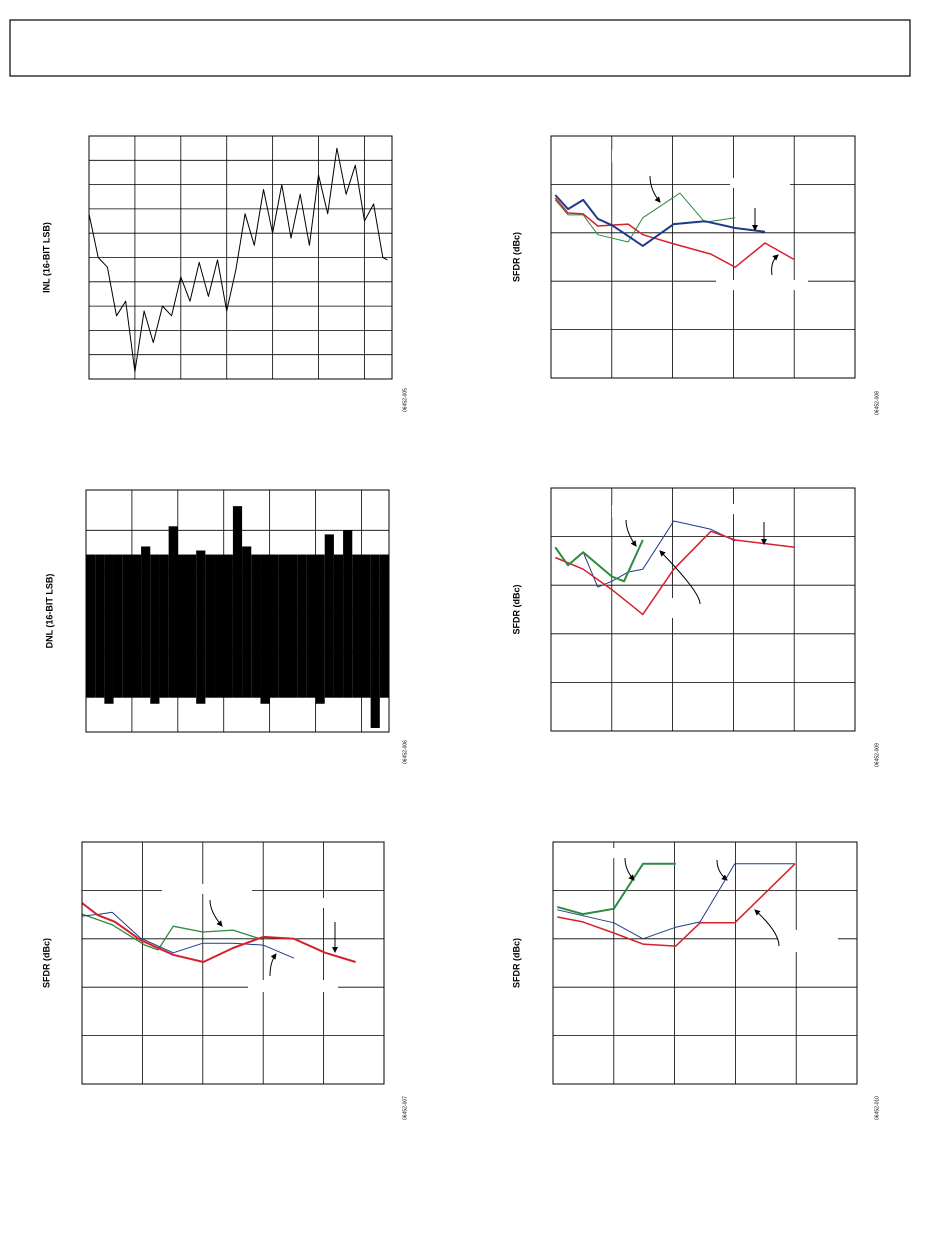 Image resolution: width=950 pixels, height=1254 pixels. Describe the element at coordinates (405, 1108) in the screenshot. I see `figure-id: 06452-007` at that location.